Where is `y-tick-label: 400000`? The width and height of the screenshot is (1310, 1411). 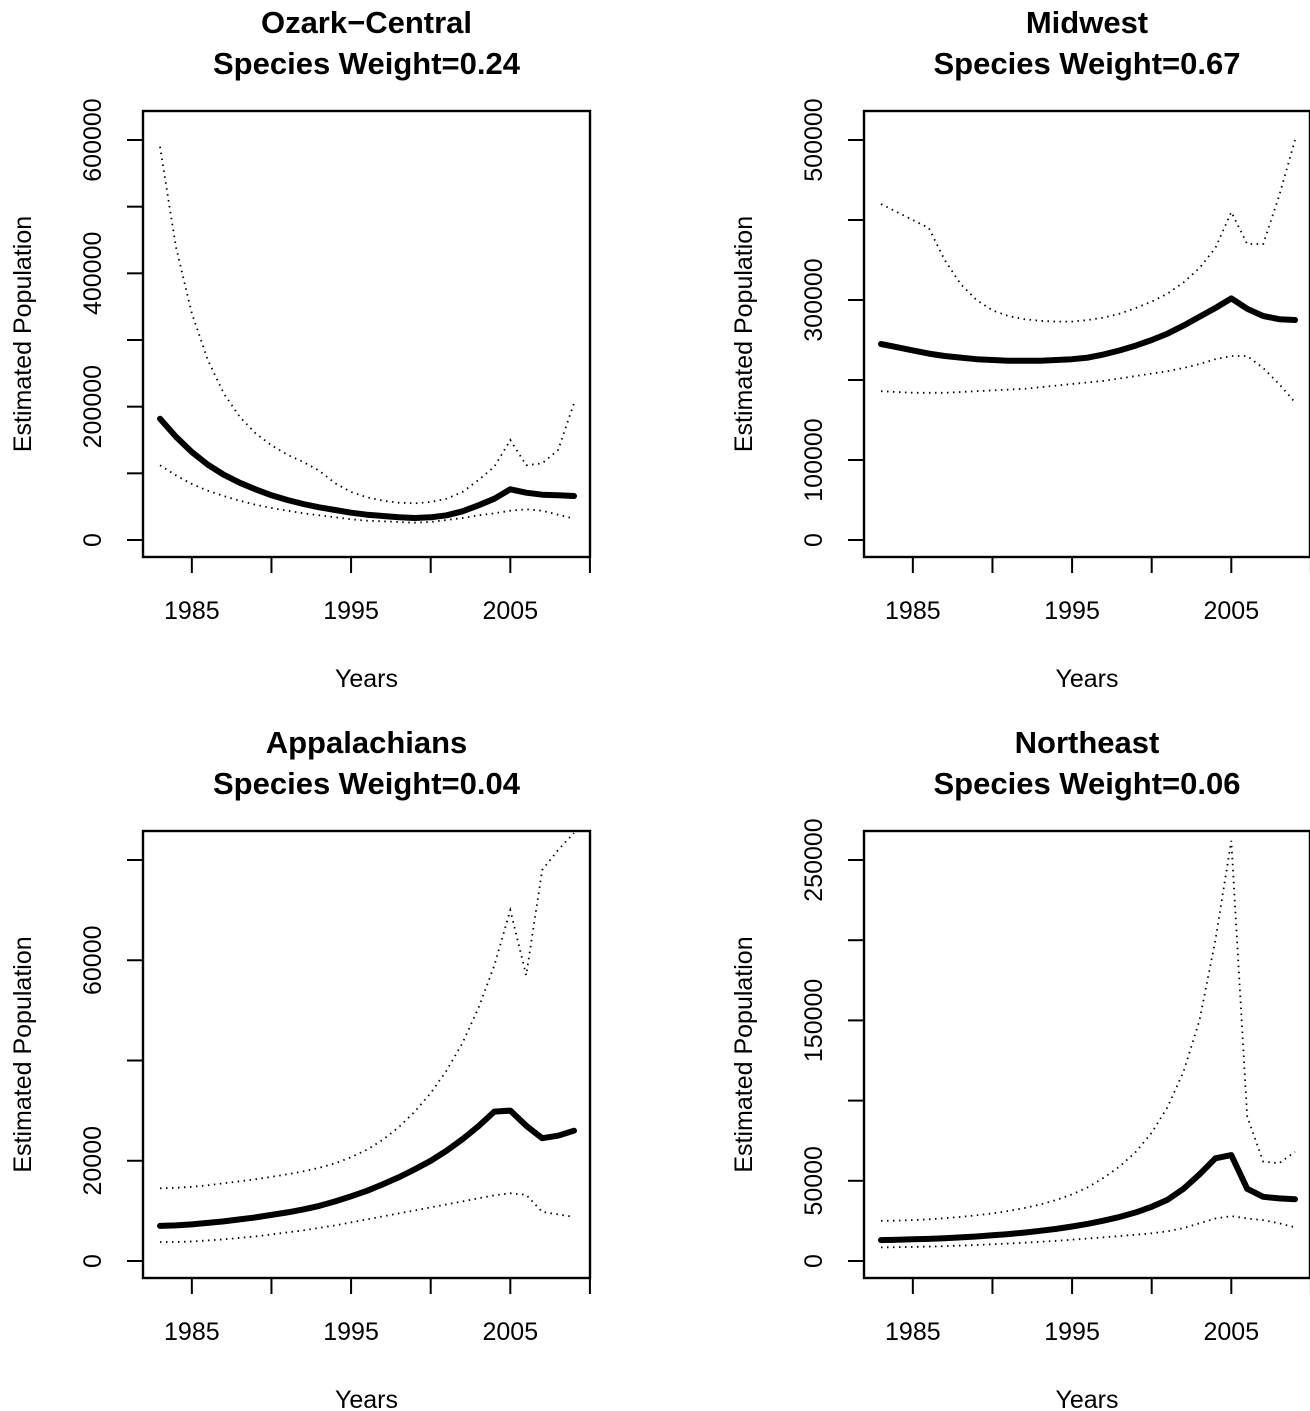 y-tick-label: 400000 is located at coordinates (93, 273).